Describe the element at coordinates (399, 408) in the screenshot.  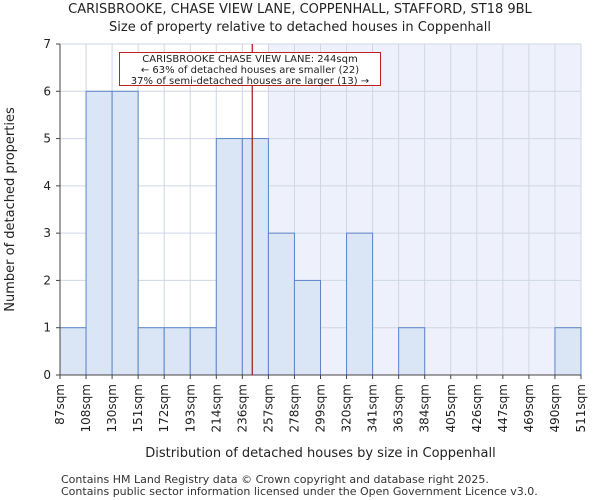
I see `x-tick-label: 363sqm` at that location.